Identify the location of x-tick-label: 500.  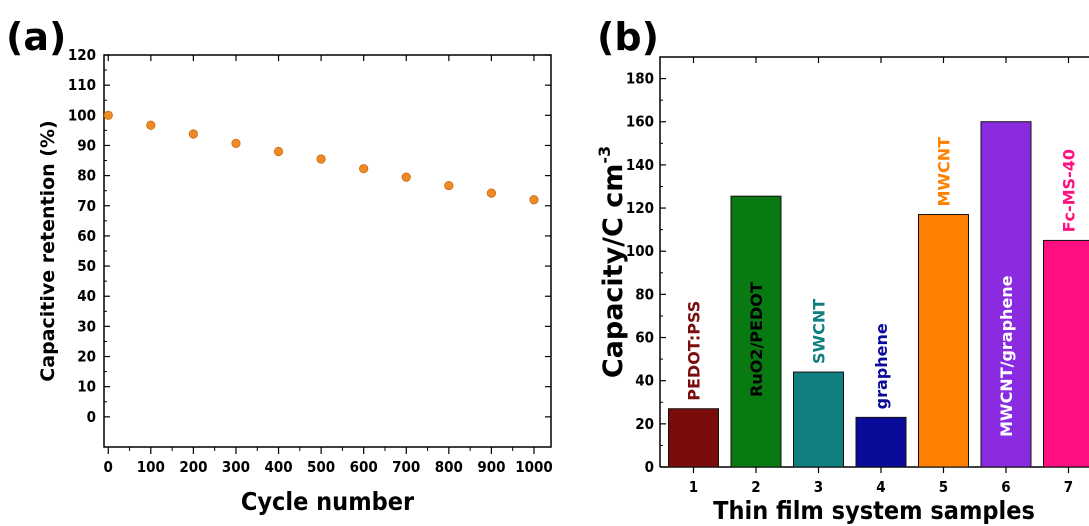
(321, 467).